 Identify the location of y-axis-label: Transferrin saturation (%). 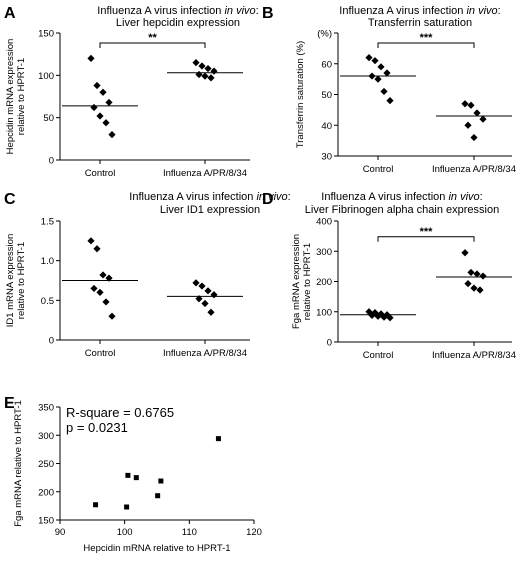
(300, 94).